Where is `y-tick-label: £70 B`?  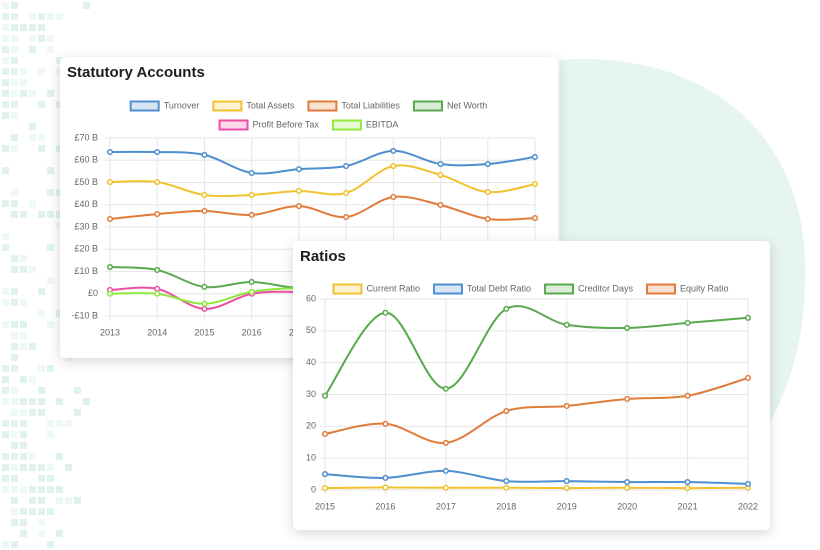
y-tick-label: £70 B is located at coordinates (86, 137).